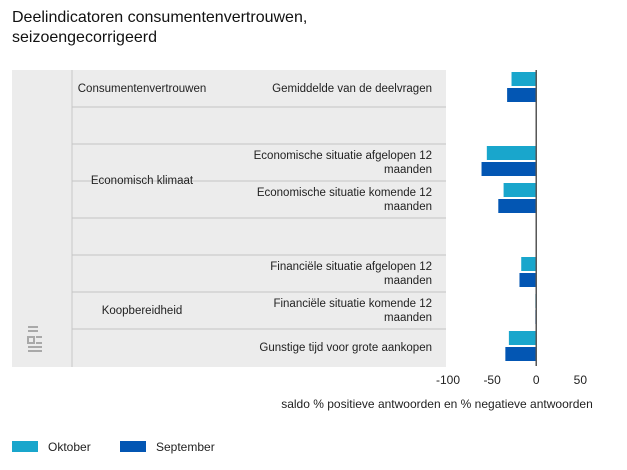  I want to click on x-tick-label: -50, so click(492, 380).